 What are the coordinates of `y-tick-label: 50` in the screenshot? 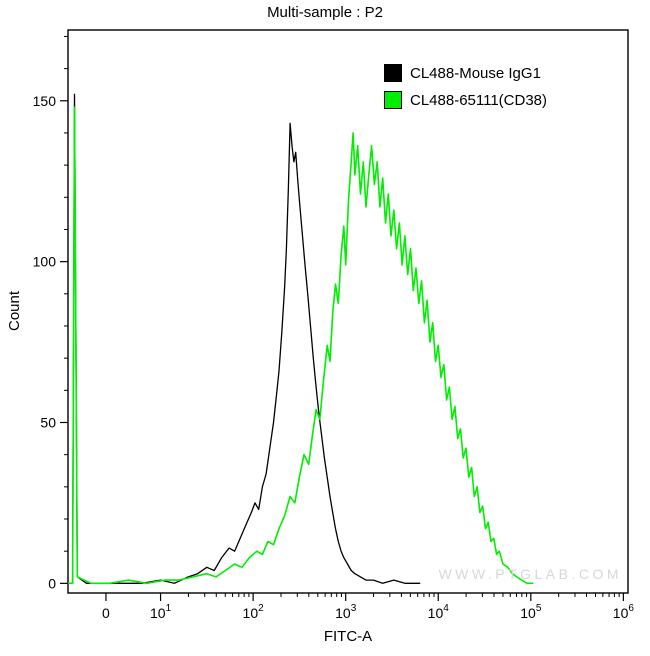 It's located at (48, 422).